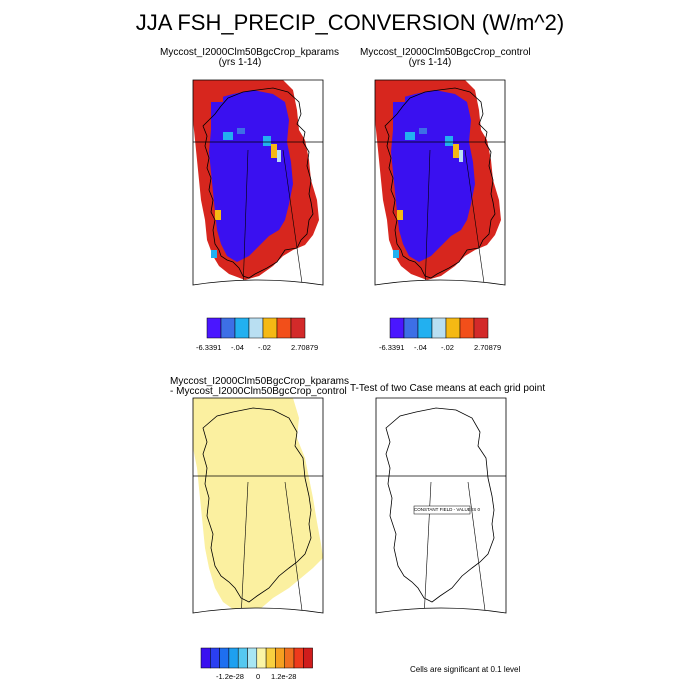 This screenshot has width=700, height=700. What do you see at coordinates (258, 182) in the screenshot?
I see `map-panel-kparams` at bounding box center [258, 182].